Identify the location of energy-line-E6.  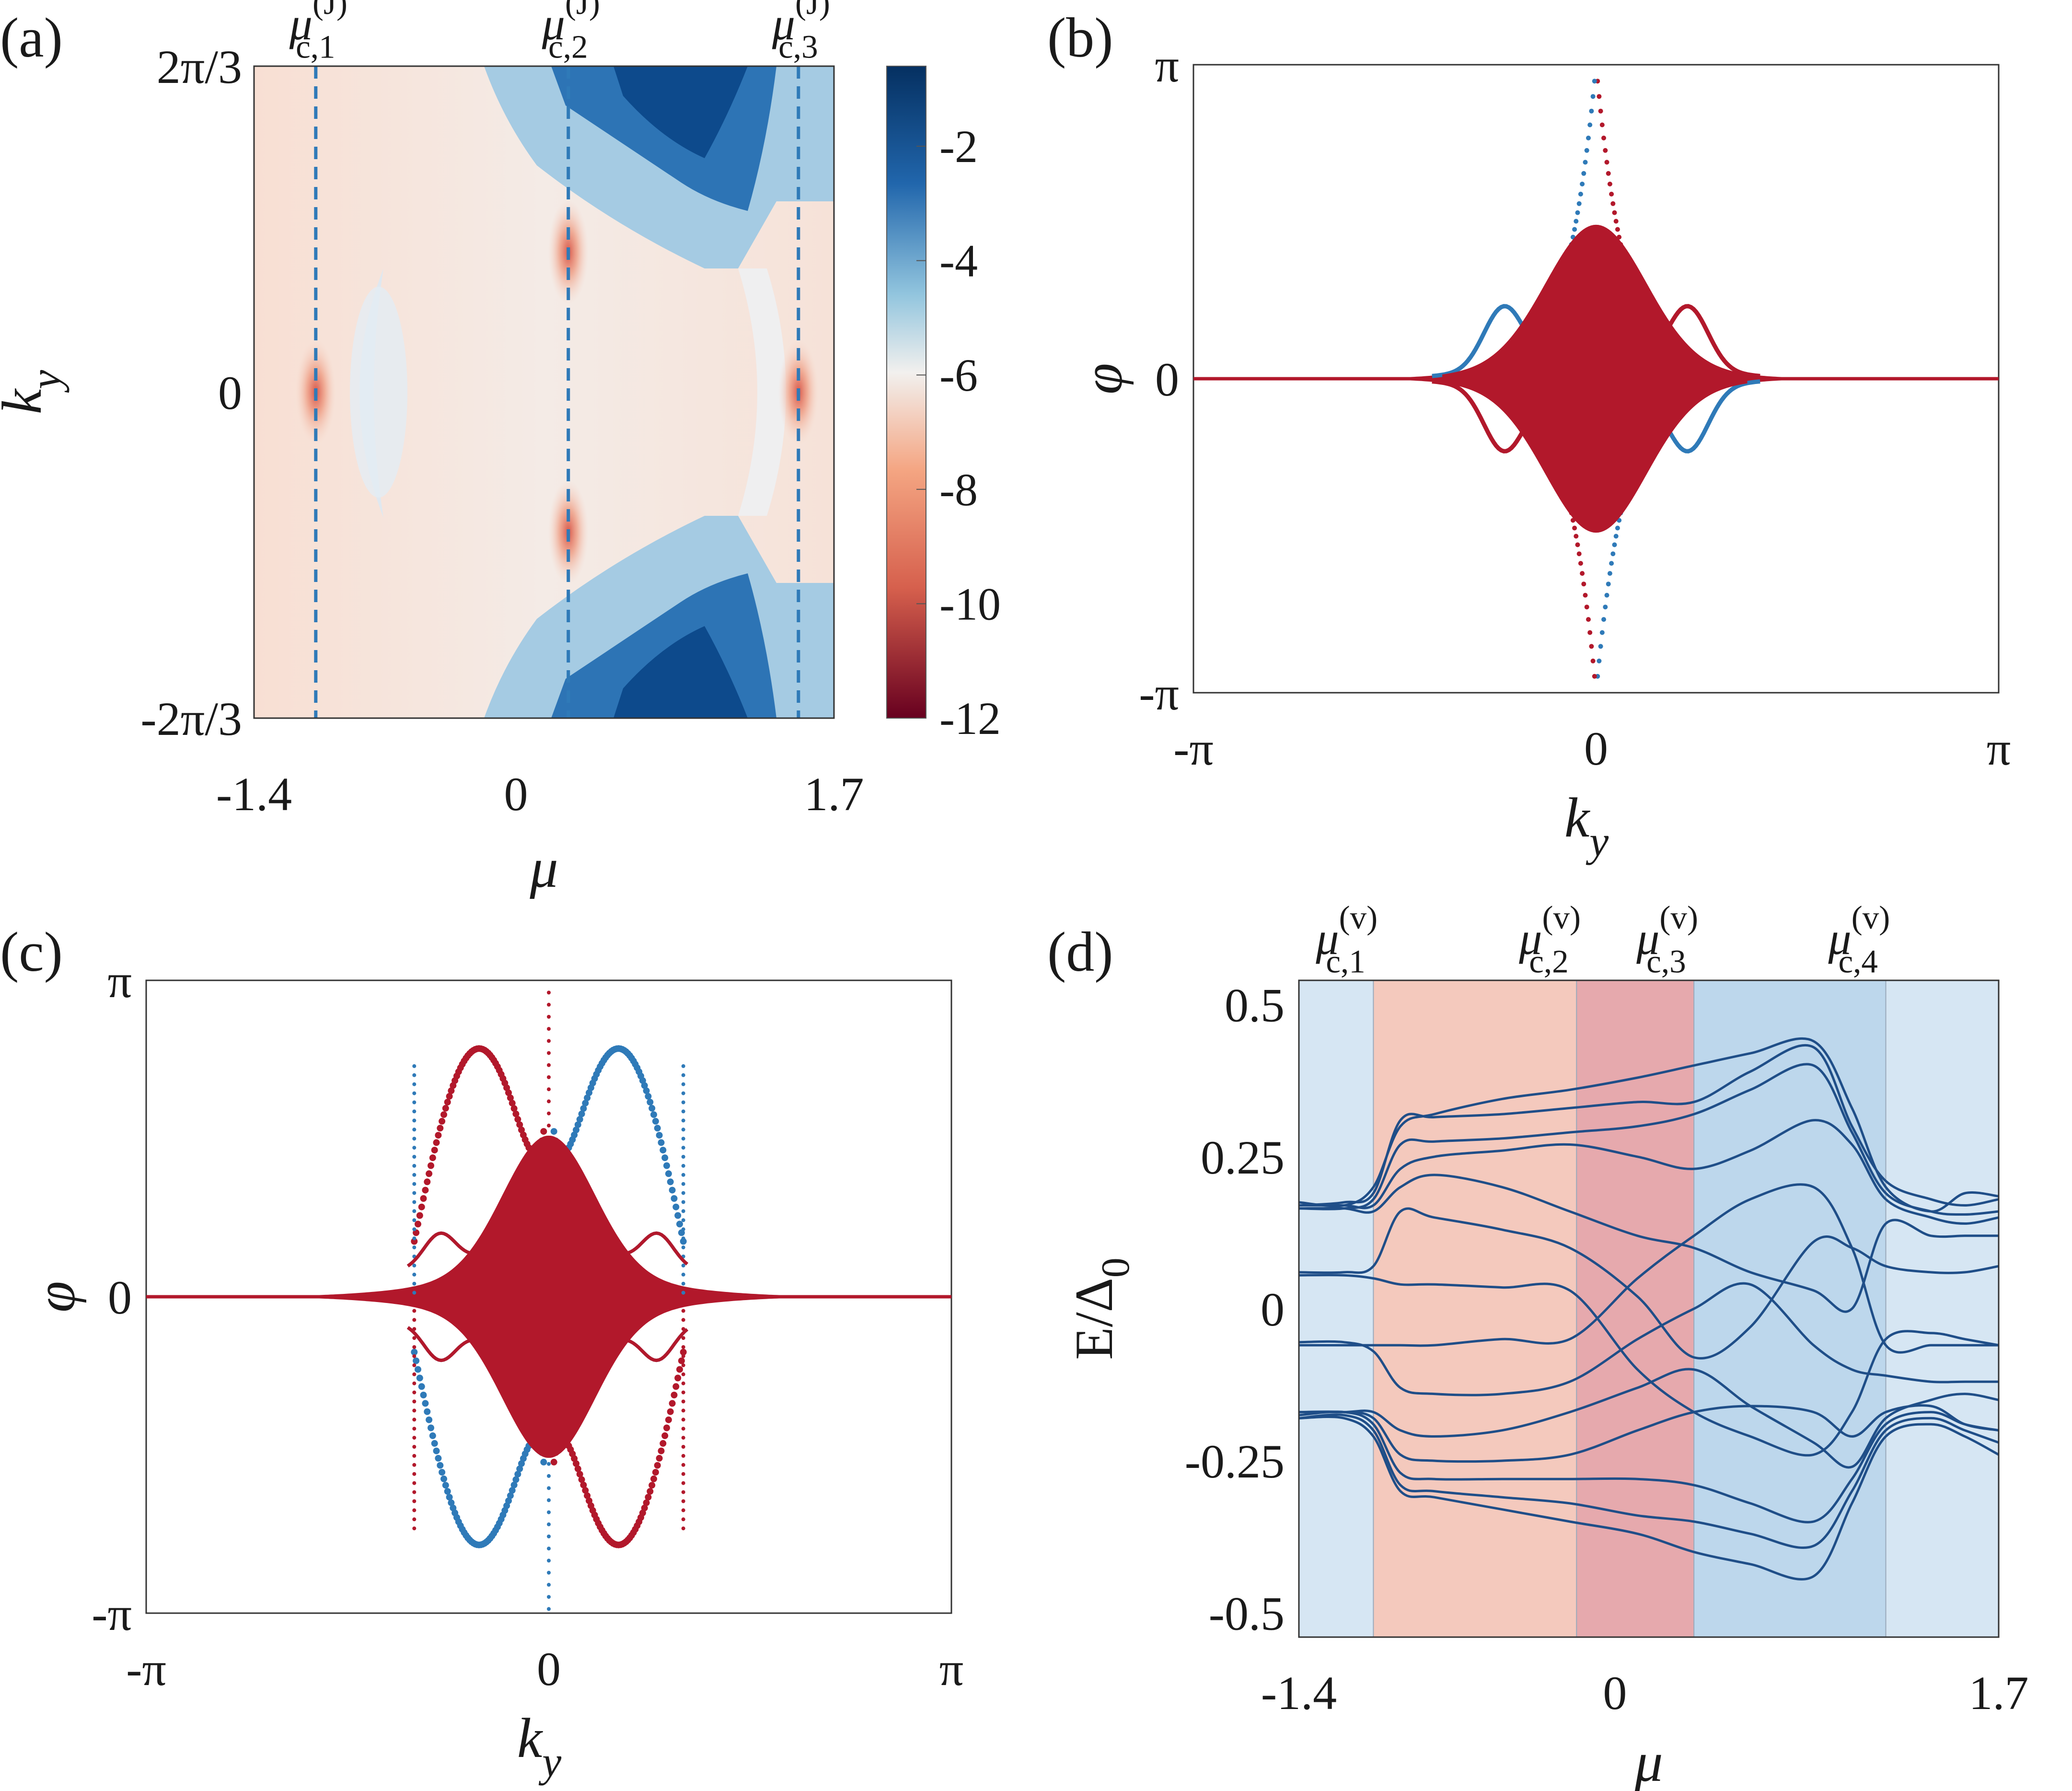
(1649, 1283).